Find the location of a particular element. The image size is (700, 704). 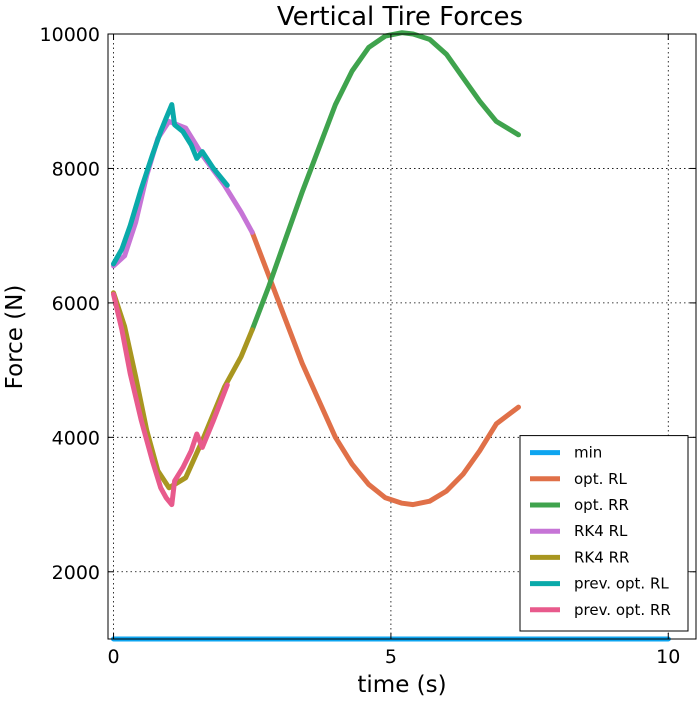

y-axis-label: Force (N) is located at coordinates (15, 337).